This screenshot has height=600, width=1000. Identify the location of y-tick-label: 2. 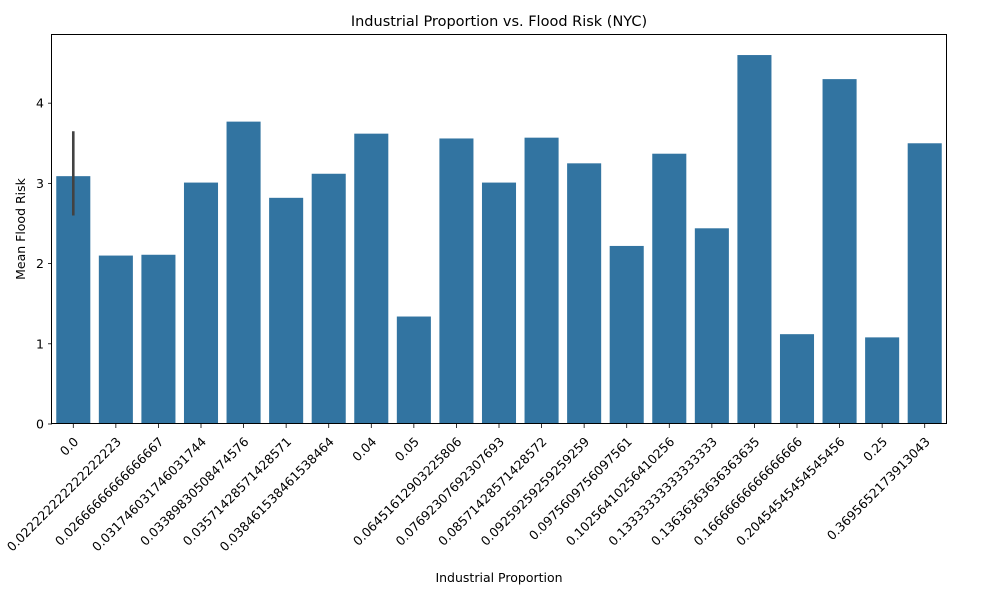
(40, 263).